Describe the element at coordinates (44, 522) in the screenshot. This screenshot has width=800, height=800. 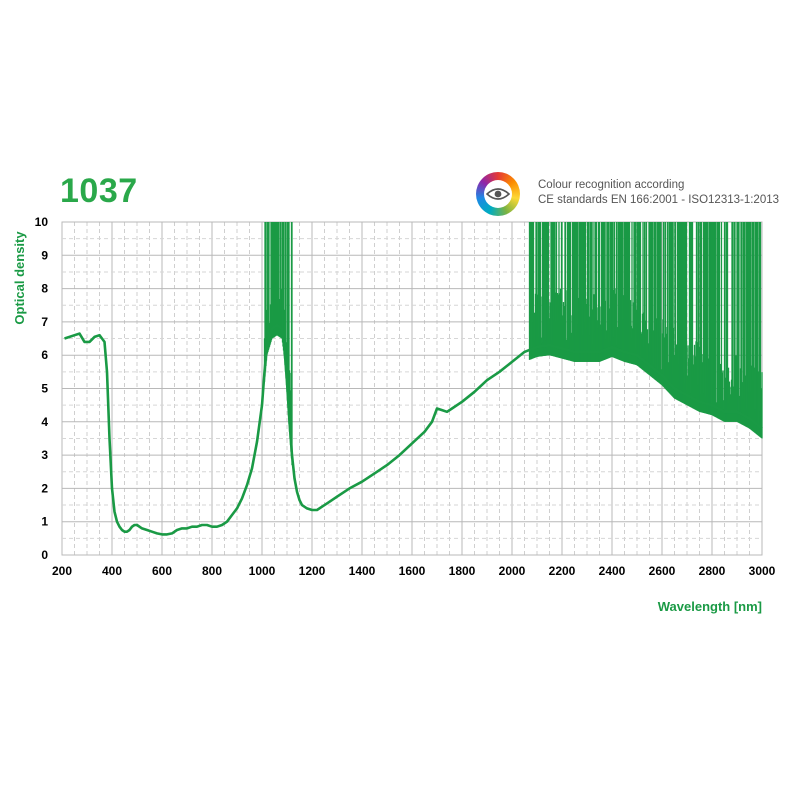
I see `y-tick-label: 1` at that location.